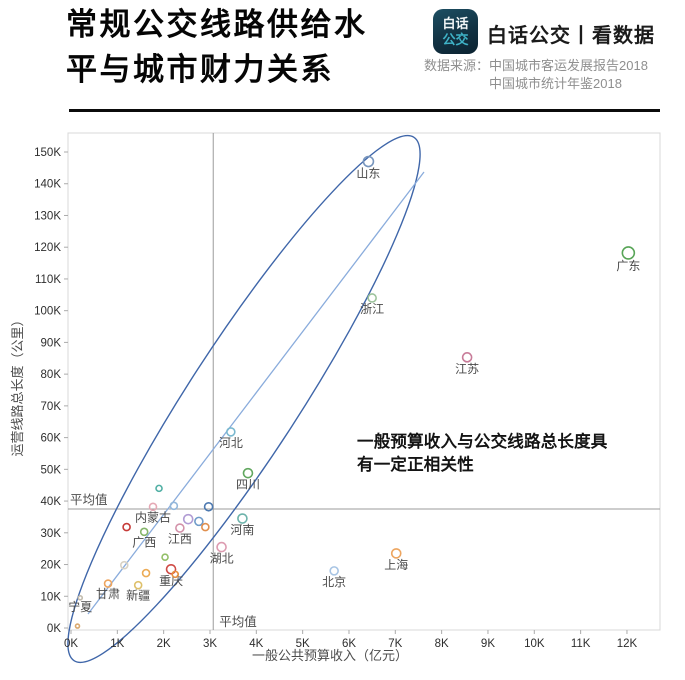  What do you see at coordinates (488, 644) in the screenshot?
I see `x-tick-label: 9K` at bounding box center [488, 644].